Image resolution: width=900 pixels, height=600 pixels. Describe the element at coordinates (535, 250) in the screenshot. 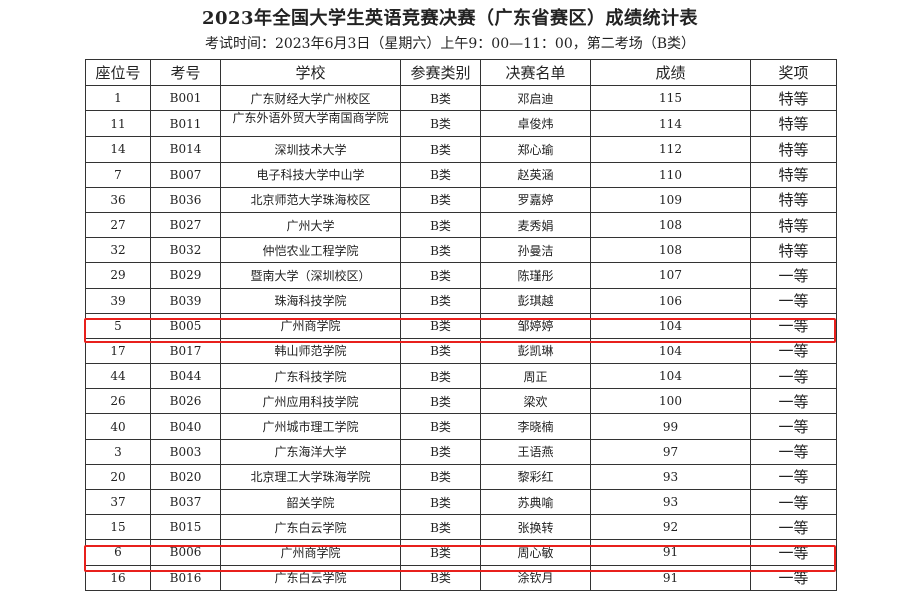

I see `finalist-cell: 孙曼洁` at that location.